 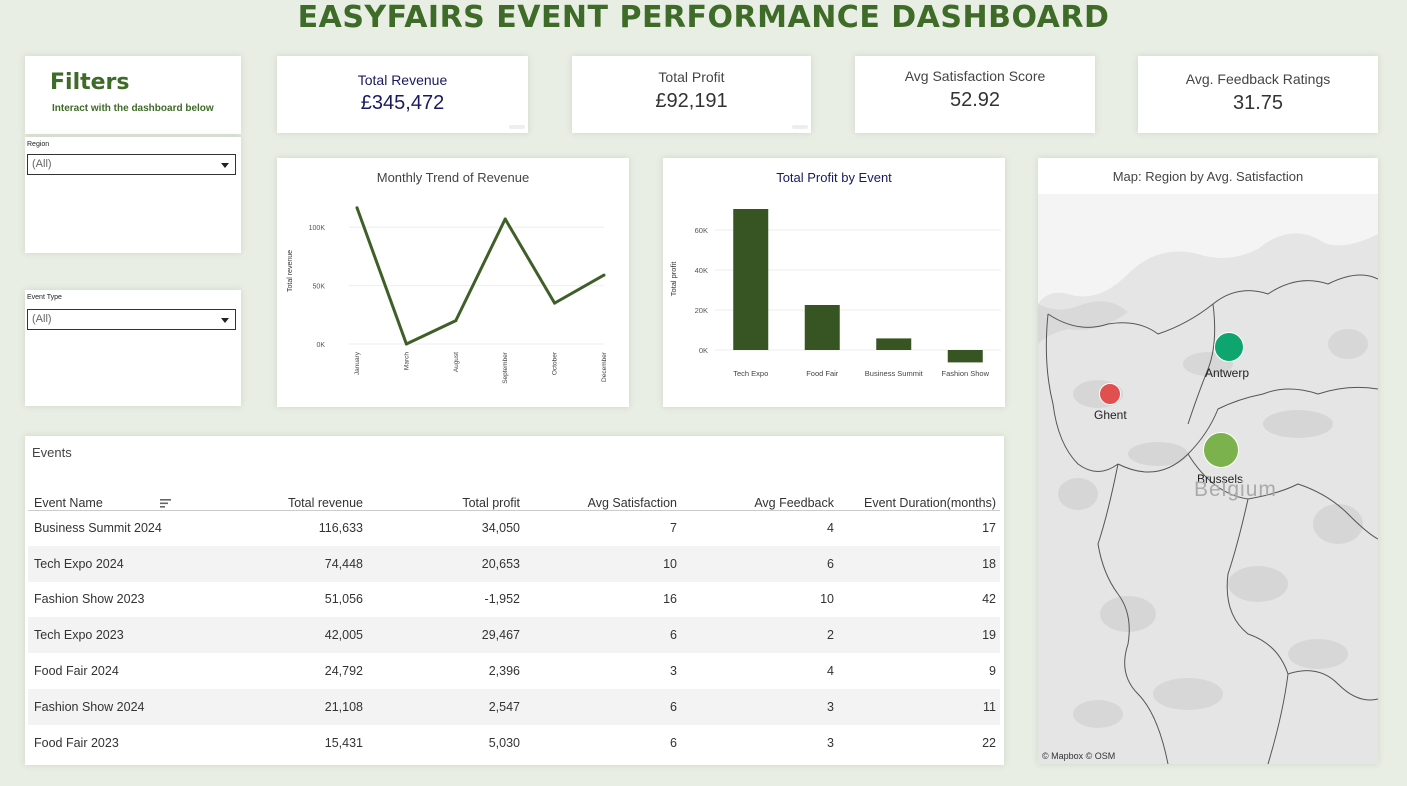 I want to click on line-xtick-label: October, so click(x=555, y=363).